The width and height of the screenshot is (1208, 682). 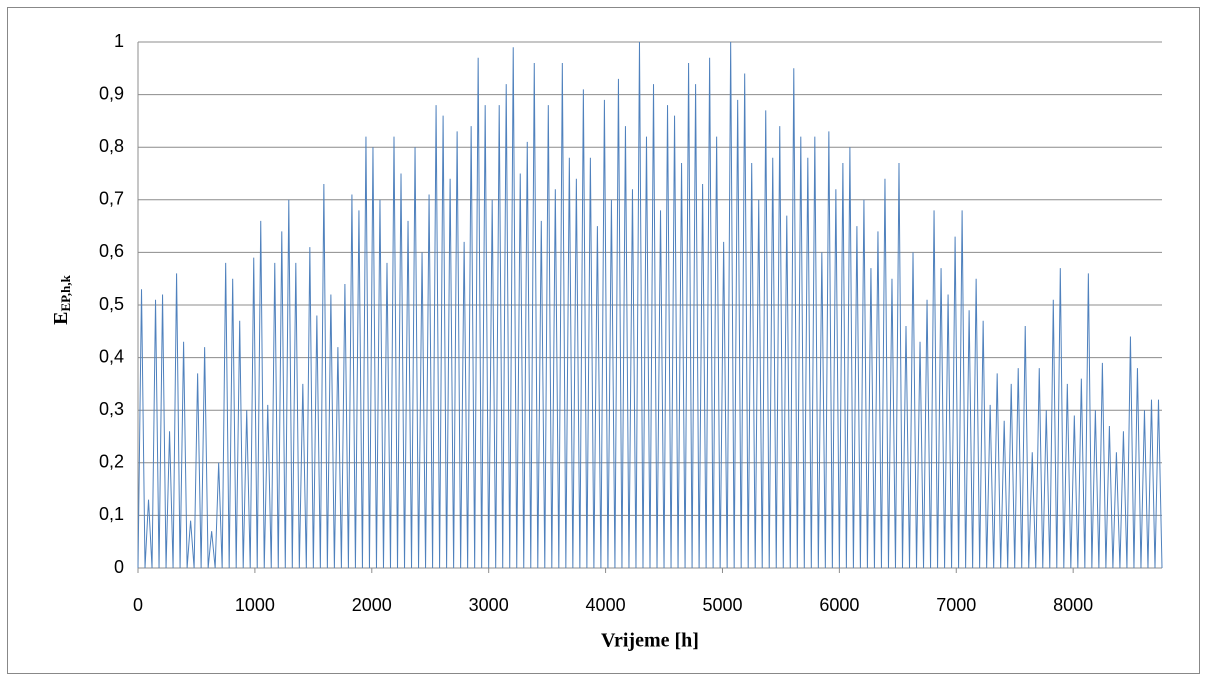 What do you see at coordinates (606, 605) in the screenshot?
I see `x-tick-label: 4000` at bounding box center [606, 605].